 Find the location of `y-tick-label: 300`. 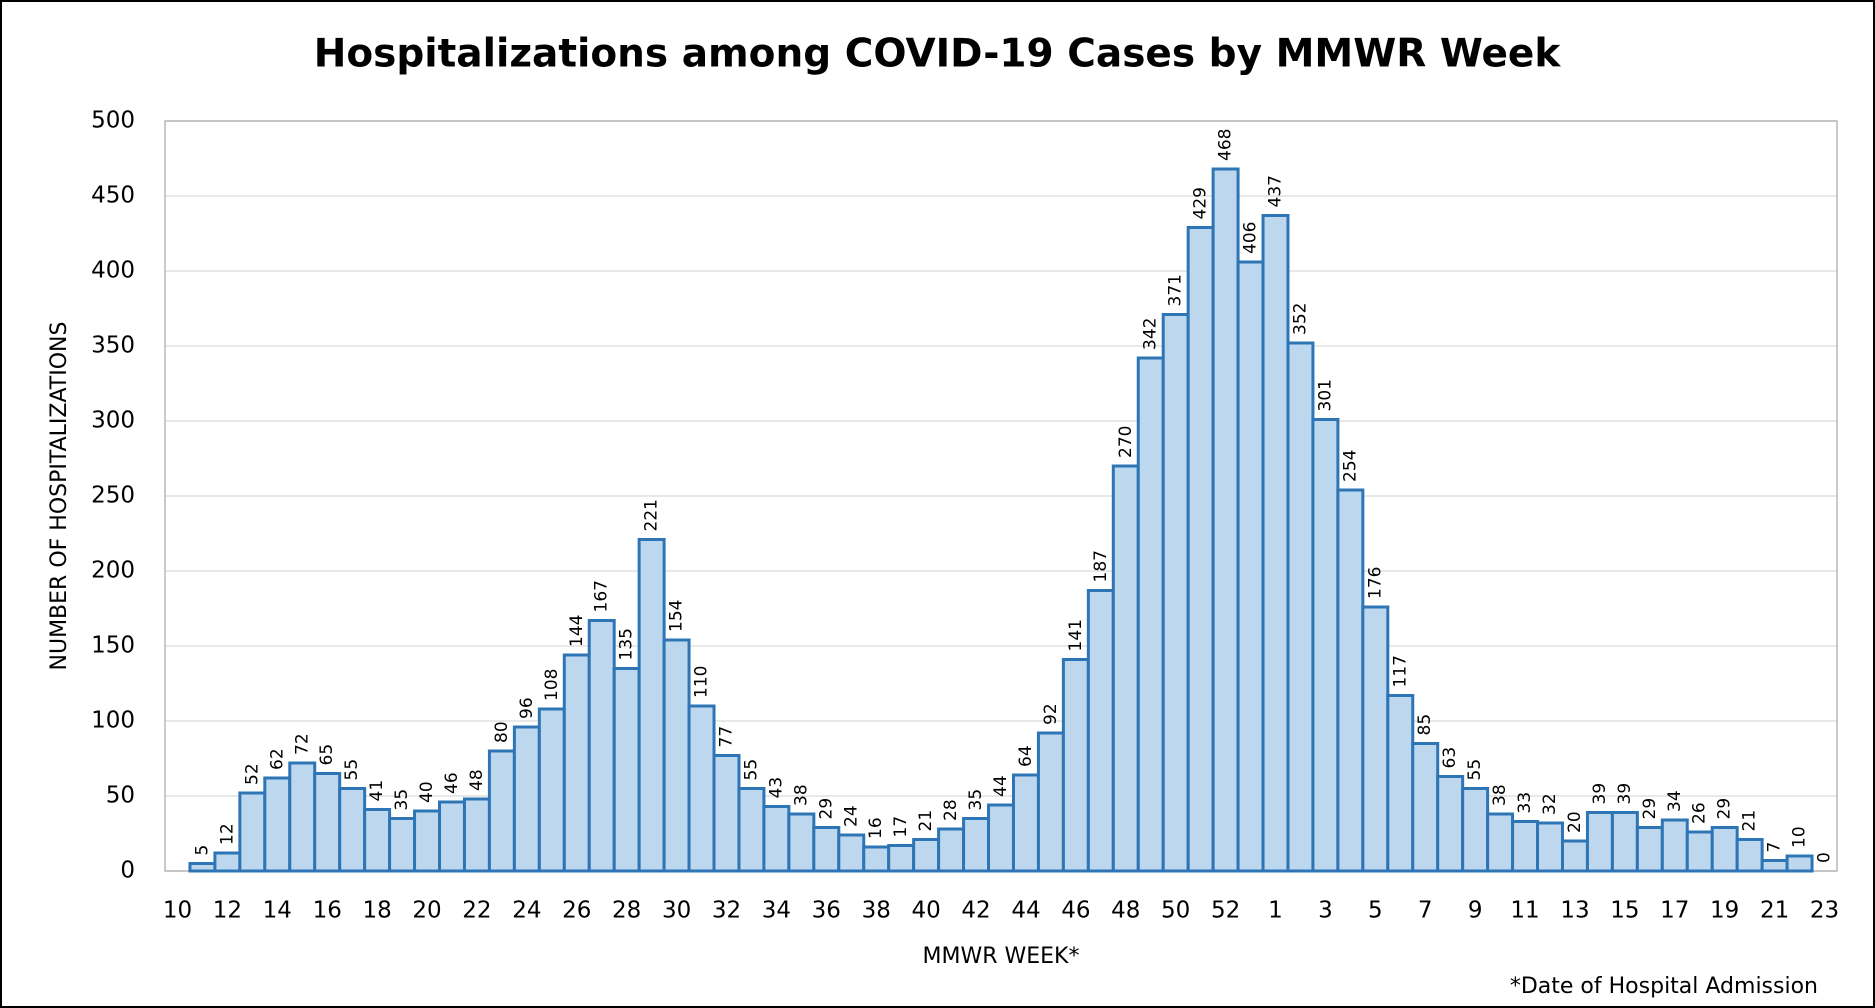

y-tick-label: 300 is located at coordinates (113, 421).